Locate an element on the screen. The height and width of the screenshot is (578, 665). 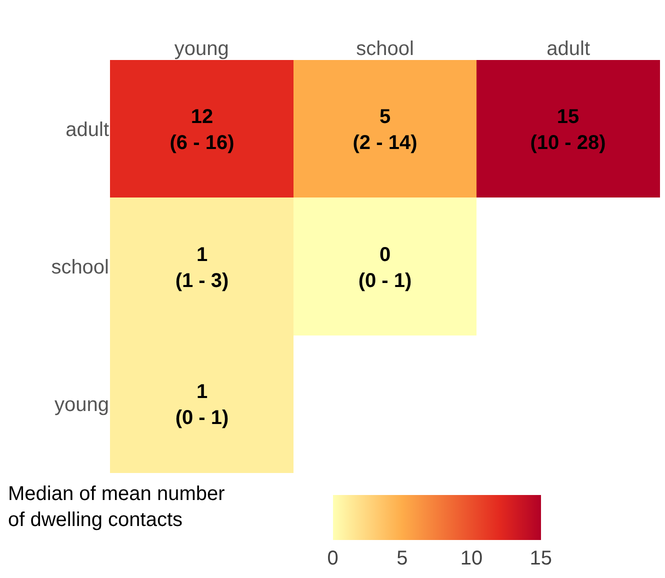
x-tick-label: young is located at coordinates (201, 49).